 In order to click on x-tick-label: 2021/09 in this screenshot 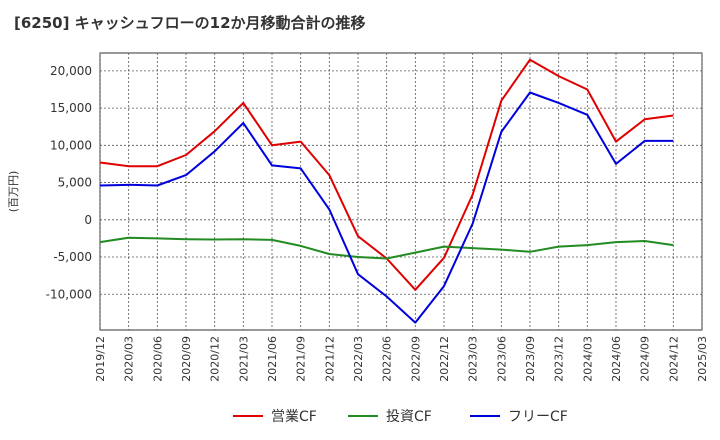, I will do `click(301, 359)`.